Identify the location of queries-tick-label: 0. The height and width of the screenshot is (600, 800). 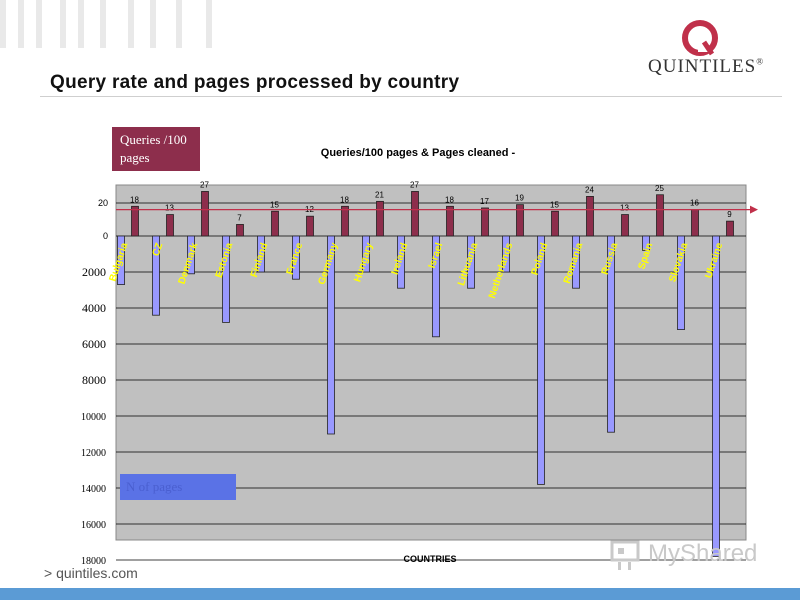
(105, 236).